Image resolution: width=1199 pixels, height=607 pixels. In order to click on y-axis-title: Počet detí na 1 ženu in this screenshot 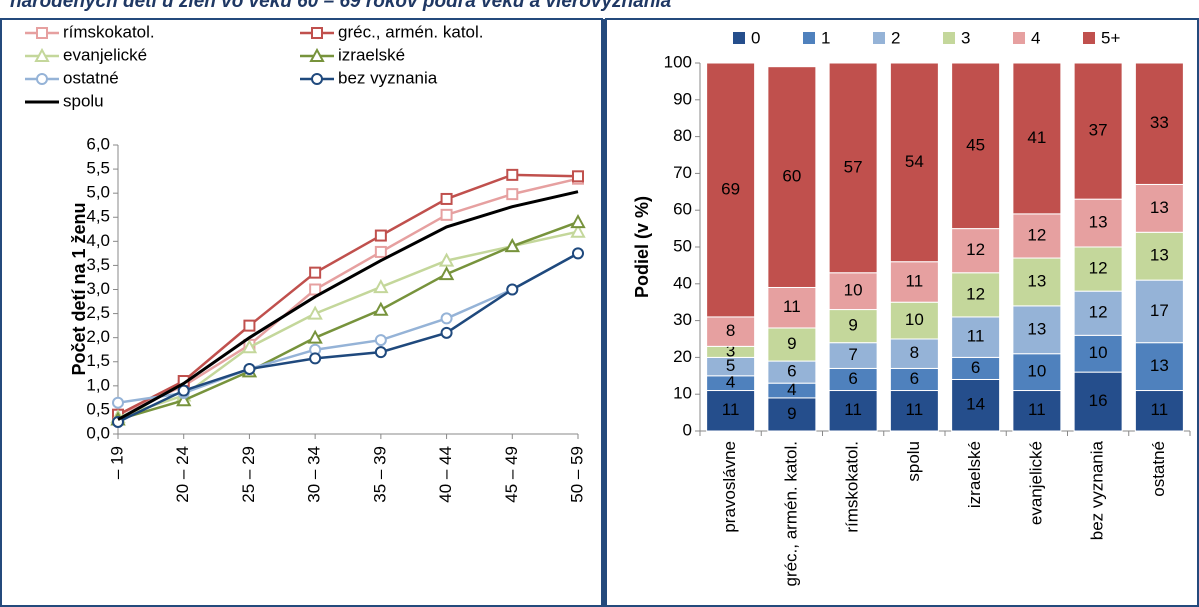, I will do `click(79, 288)`.